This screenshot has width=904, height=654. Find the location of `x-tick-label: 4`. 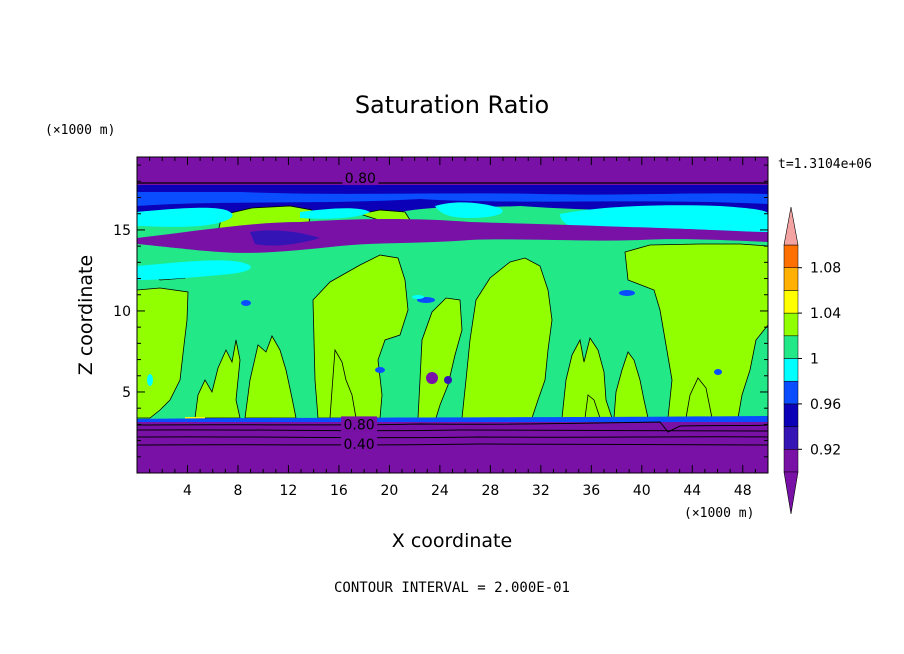

x-tick-label: 4 is located at coordinates (187, 491).